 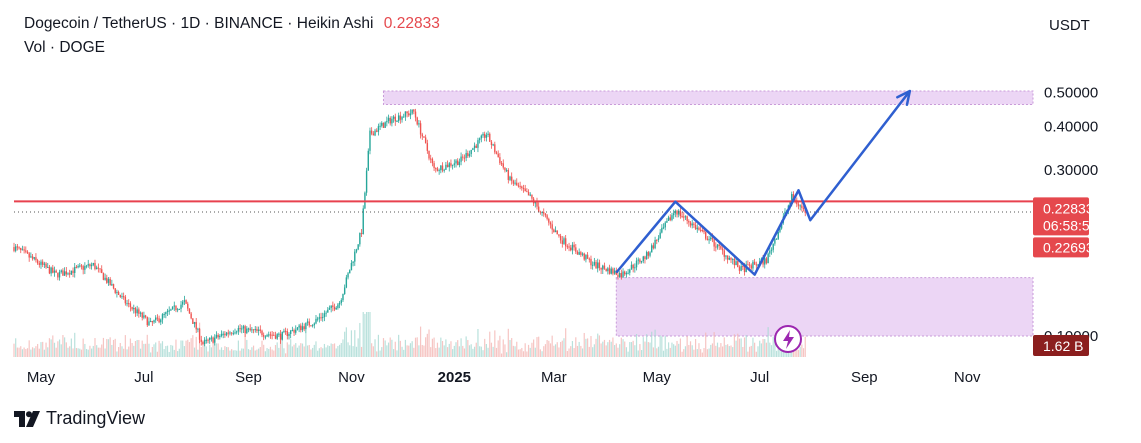 What do you see at coordinates (1061, 345) in the screenshot?
I see `volume-badge` at bounding box center [1061, 345].